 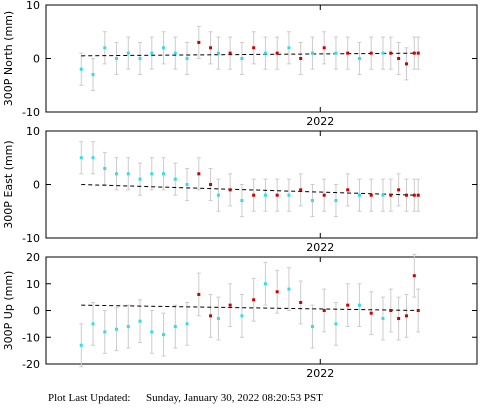 What do you see at coordinates (234, 398) in the screenshot?
I see `footer-timestamp: Sunday, January 30, 2022 08:20:53 PST` at bounding box center [234, 398].